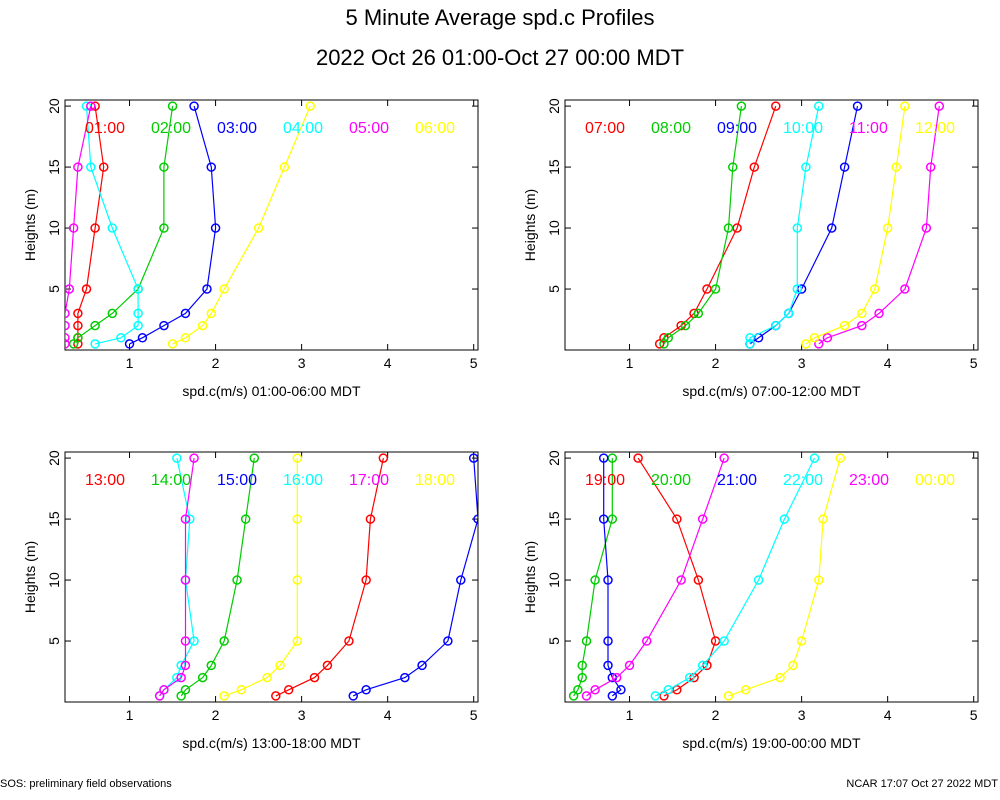 The height and width of the screenshot is (800, 1000). I want to click on legend-label: 02:00, so click(171, 128).